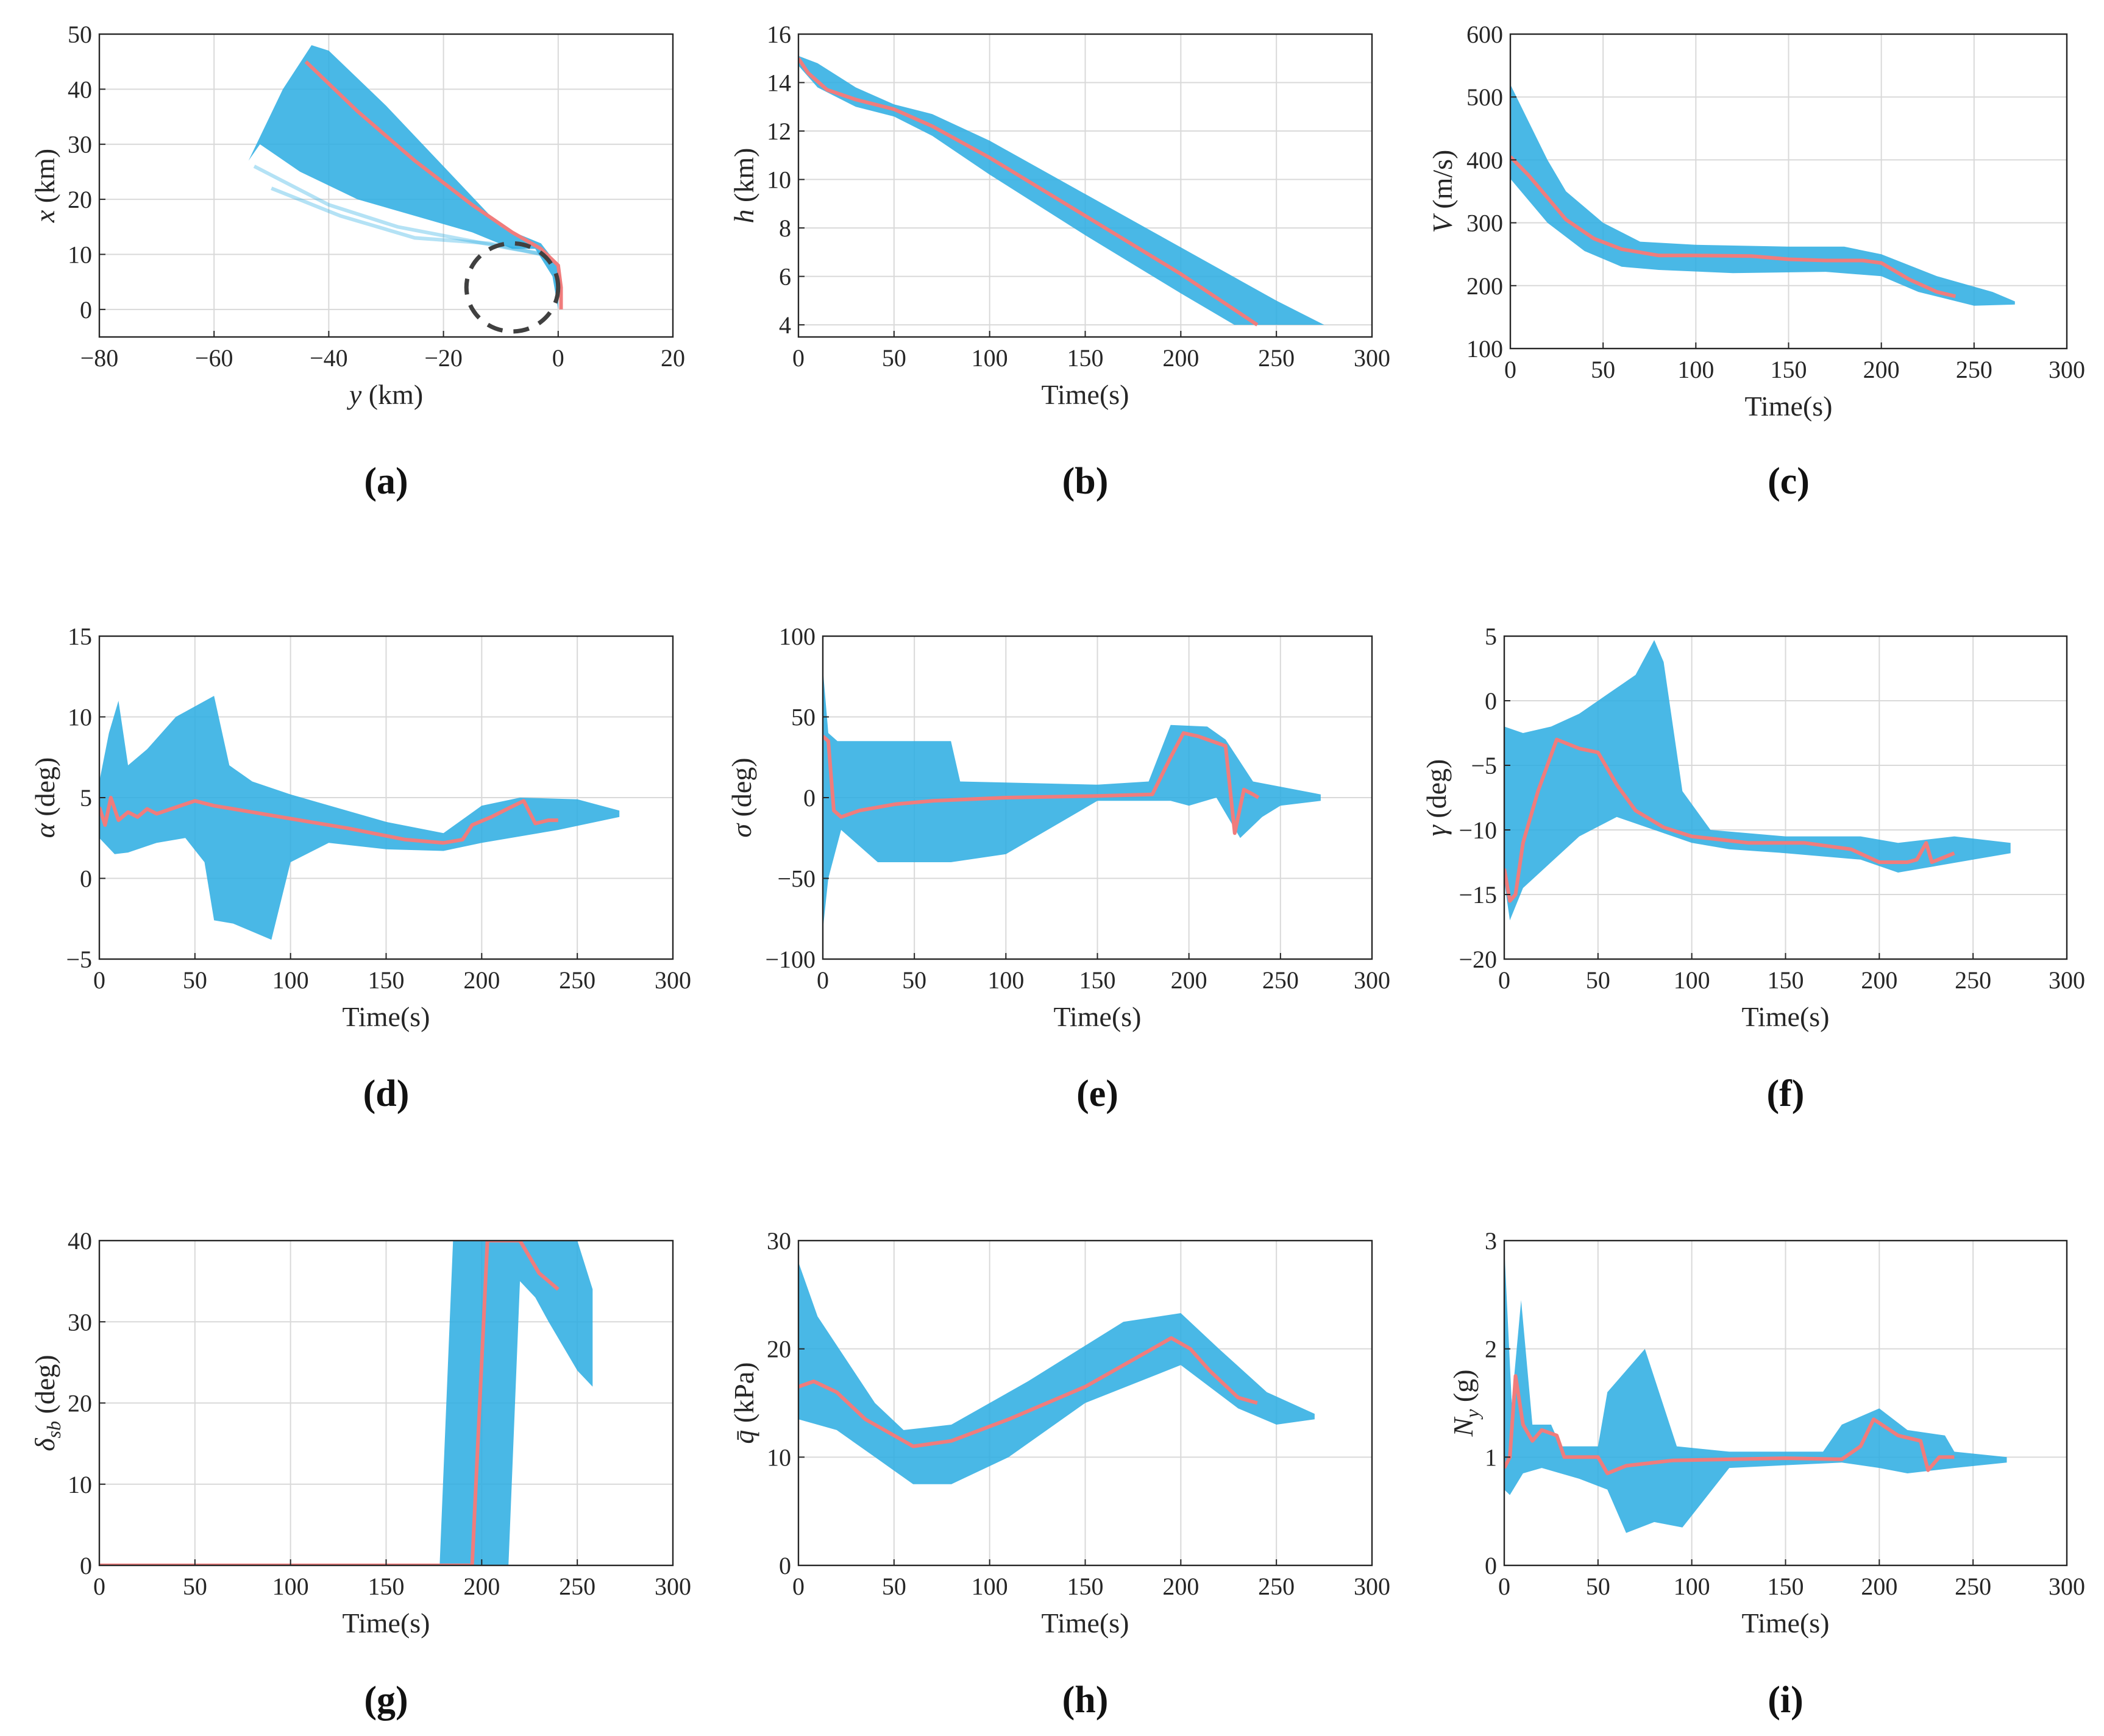 This screenshot has width=2104, height=1736. I want to click on y-axis-label: γ (deg), so click(1437, 798).